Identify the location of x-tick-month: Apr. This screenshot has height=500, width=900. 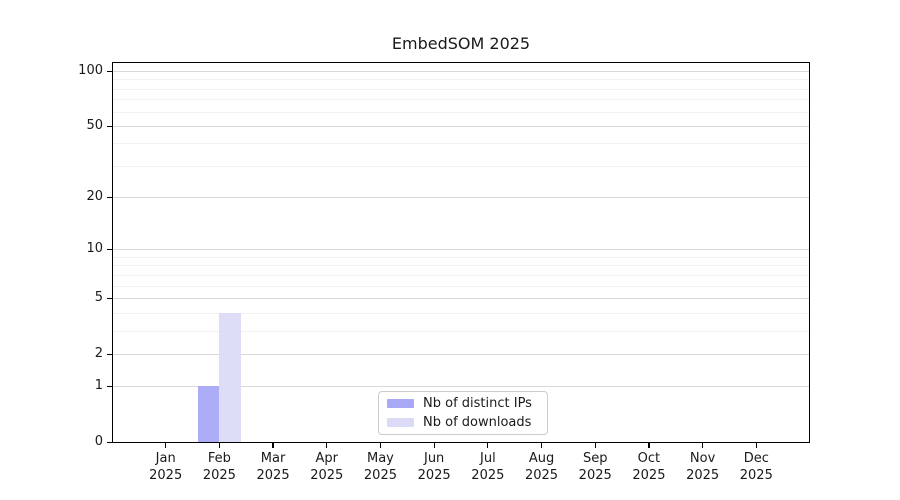
(327, 458).